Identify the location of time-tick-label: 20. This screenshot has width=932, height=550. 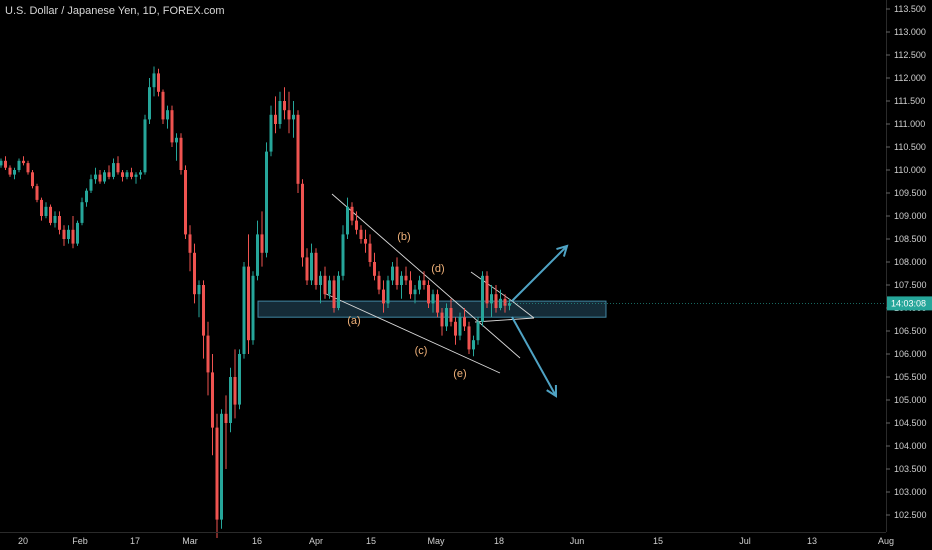
(23, 541).